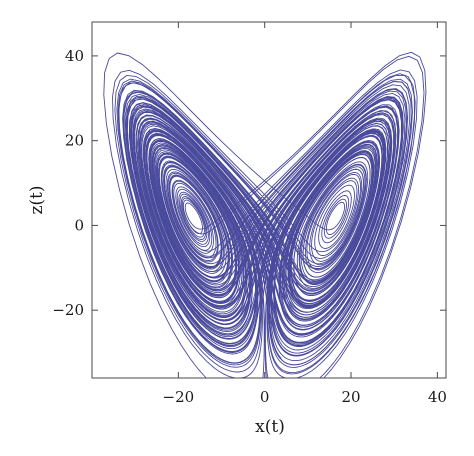  I want to click on x-tick-label: 20, so click(350, 397).